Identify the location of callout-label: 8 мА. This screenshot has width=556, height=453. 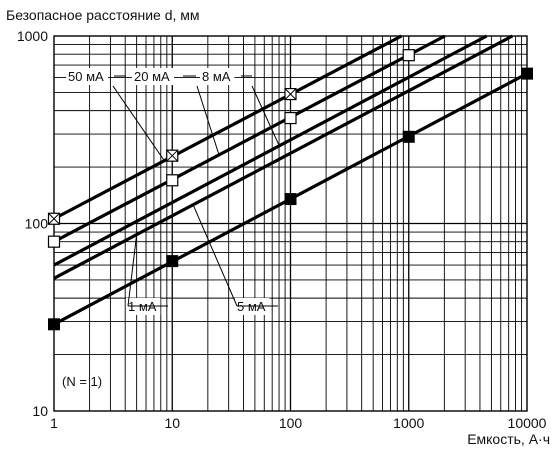
(216, 76).